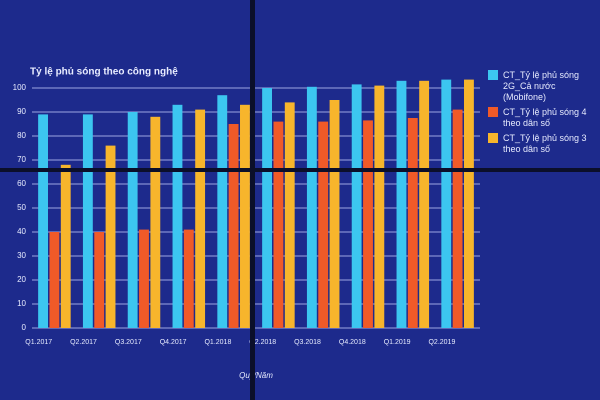 The height and width of the screenshot is (400, 600). What do you see at coordinates (20, 87) in the screenshot?
I see `y-tick-label: 100` at bounding box center [20, 87].